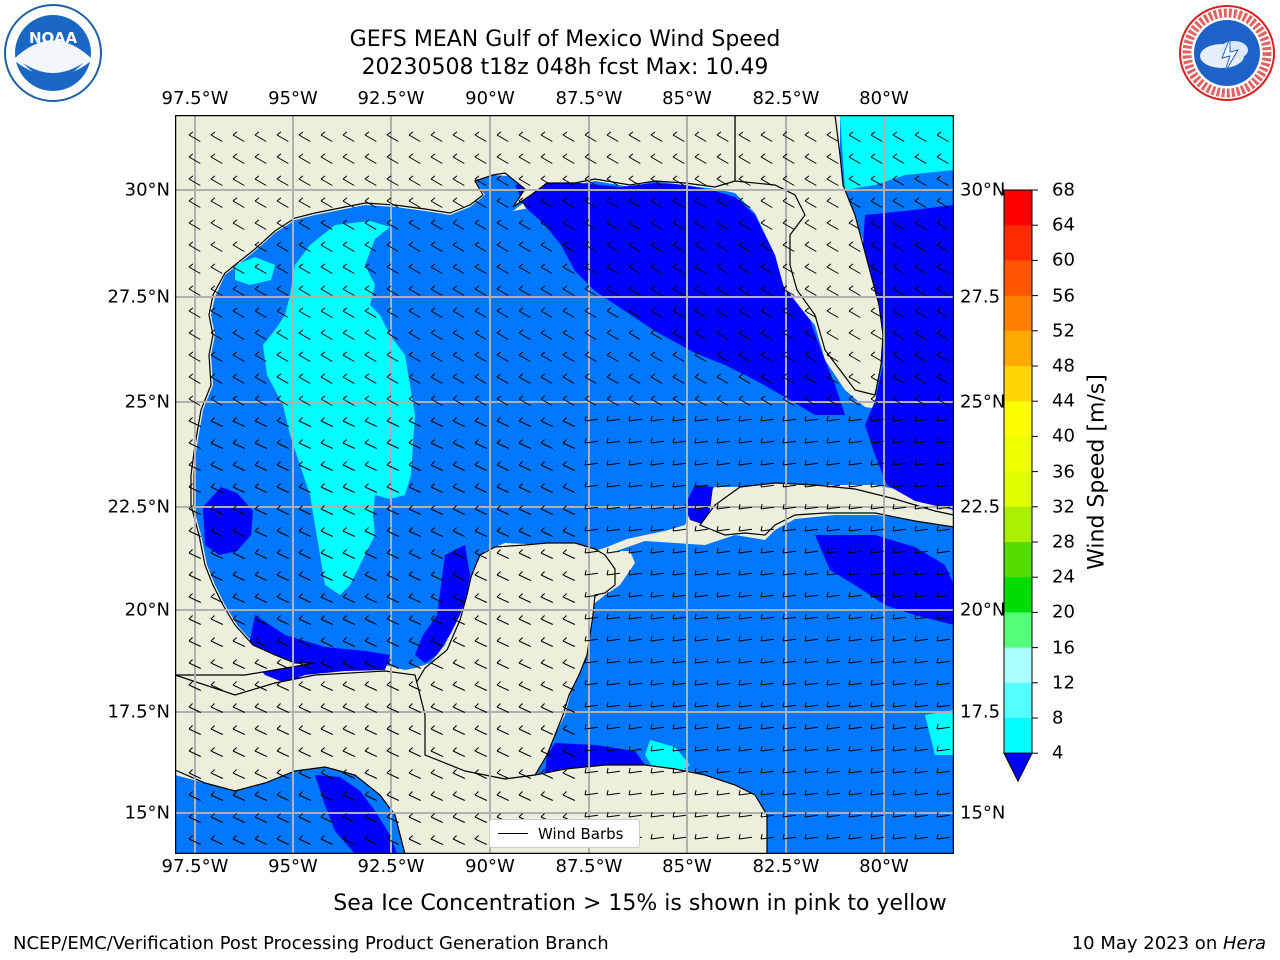  What do you see at coordinates (983, 190) in the screenshot?
I see `lat-tick-right: 30°N` at bounding box center [983, 190].